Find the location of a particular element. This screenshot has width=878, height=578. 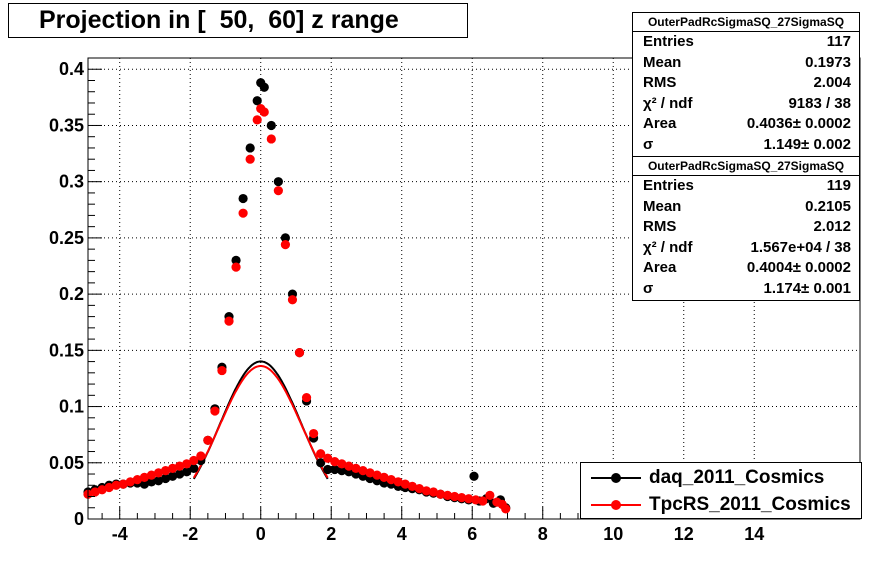

stats-row-rms: RMS 2.004 is located at coordinates (746, 83).